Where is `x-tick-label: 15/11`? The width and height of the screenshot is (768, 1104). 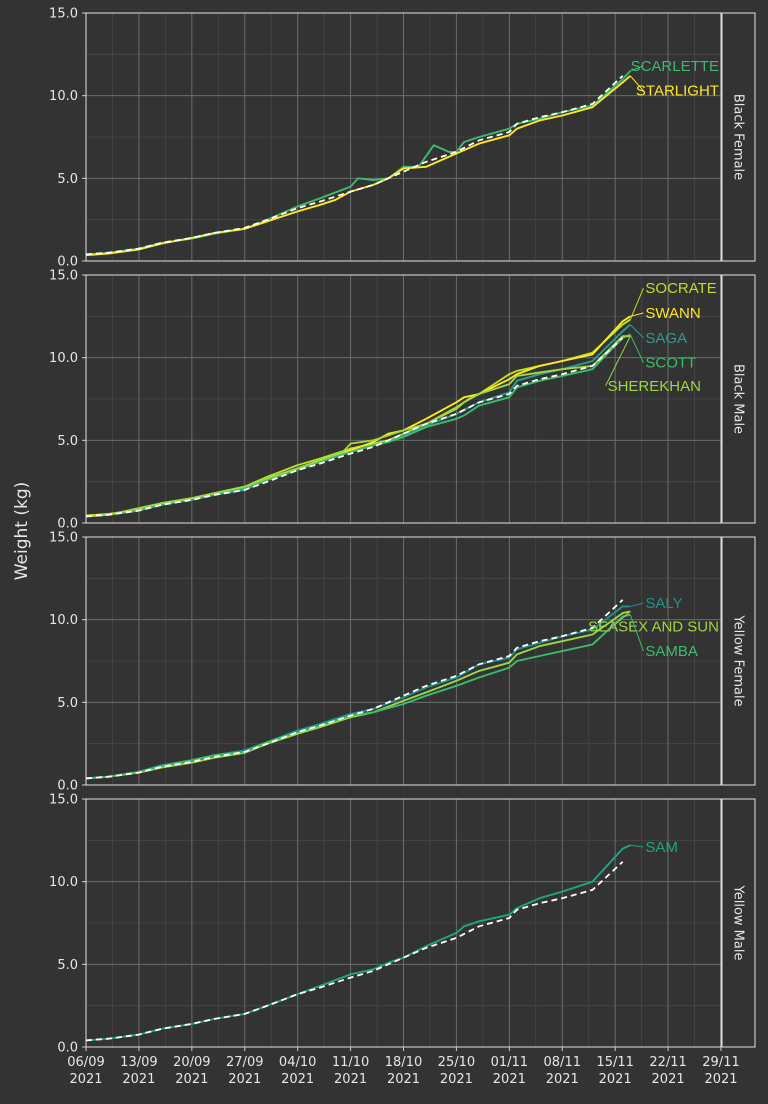
x-tick-label: 15/11 is located at coordinates (614, 1062).